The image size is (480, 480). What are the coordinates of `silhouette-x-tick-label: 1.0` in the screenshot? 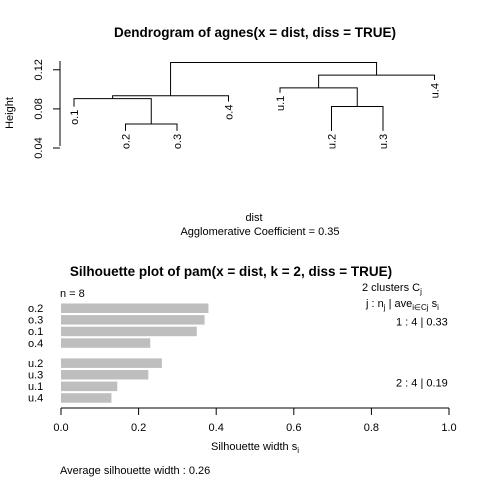 It's located at (448, 428).